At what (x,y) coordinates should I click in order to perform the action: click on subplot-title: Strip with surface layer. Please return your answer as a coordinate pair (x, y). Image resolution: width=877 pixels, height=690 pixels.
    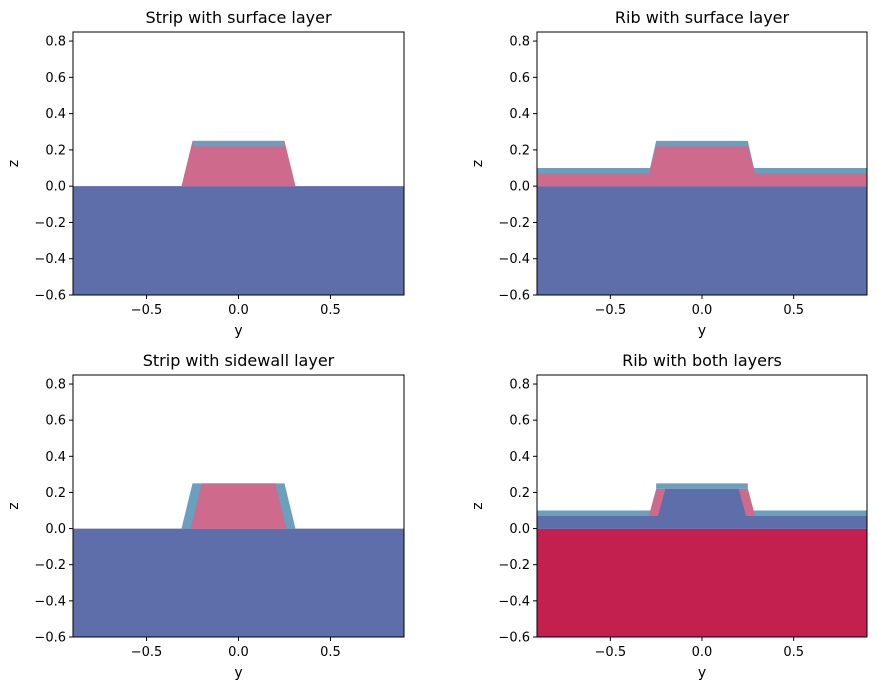
    Looking at the image, I should click on (238, 17).